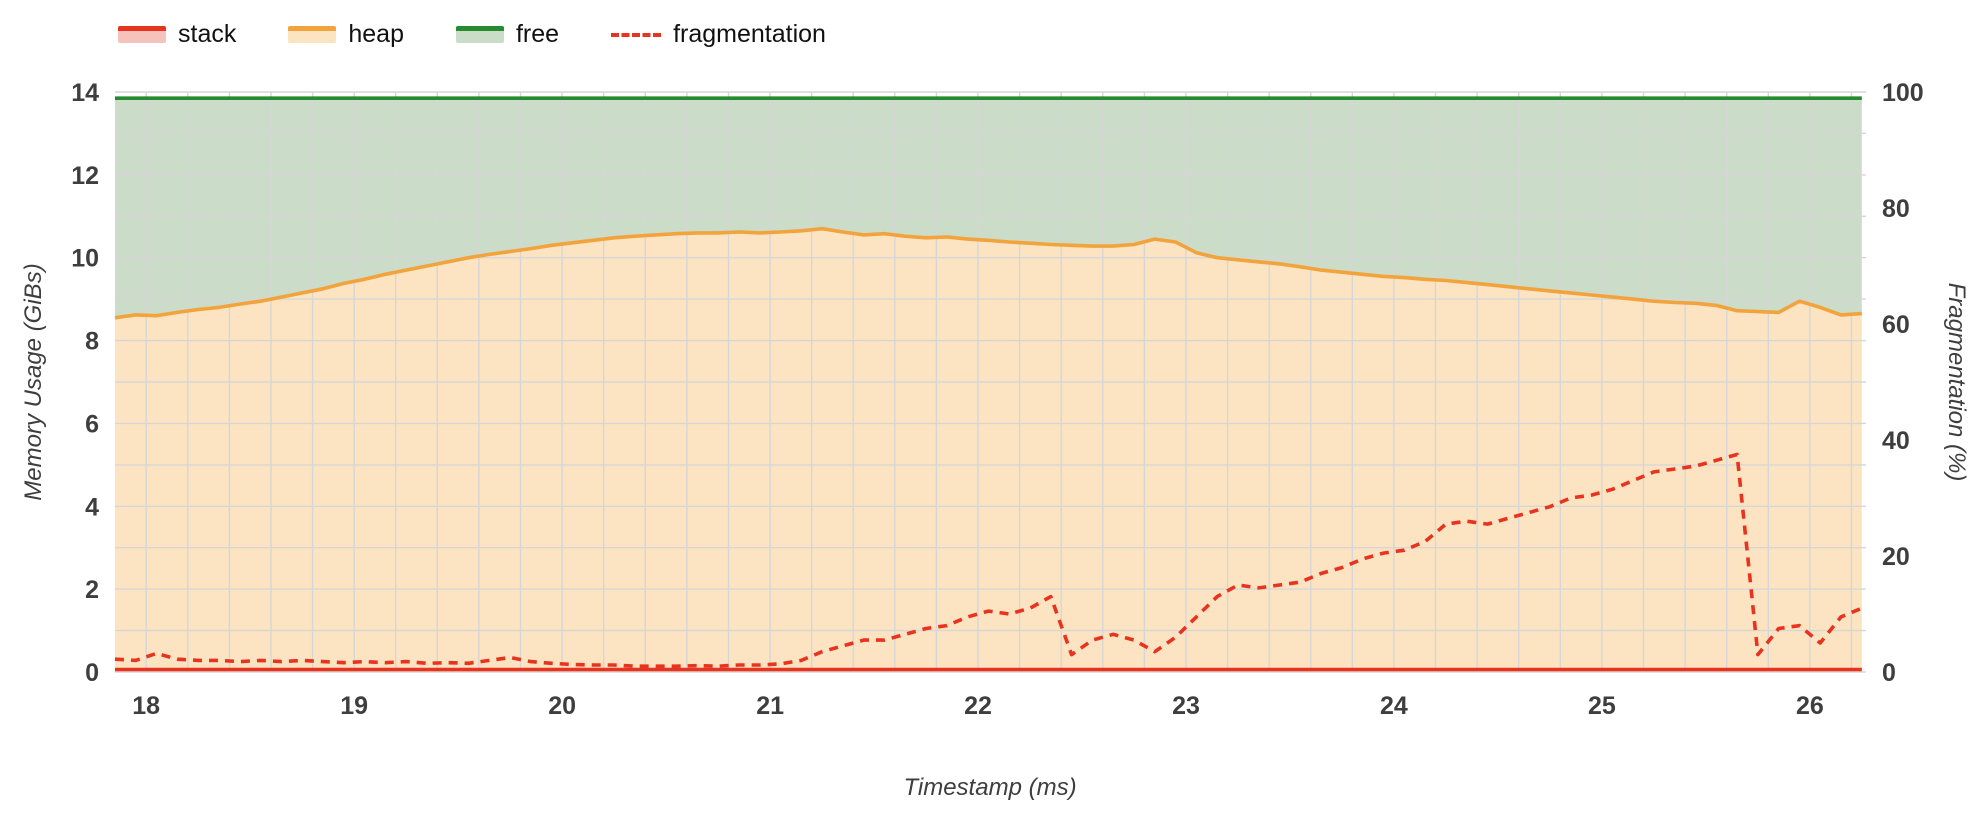  What do you see at coordinates (85, 93) in the screenshot?
I see `y-left-tick-label: 14` at bounding box center [85, 93].